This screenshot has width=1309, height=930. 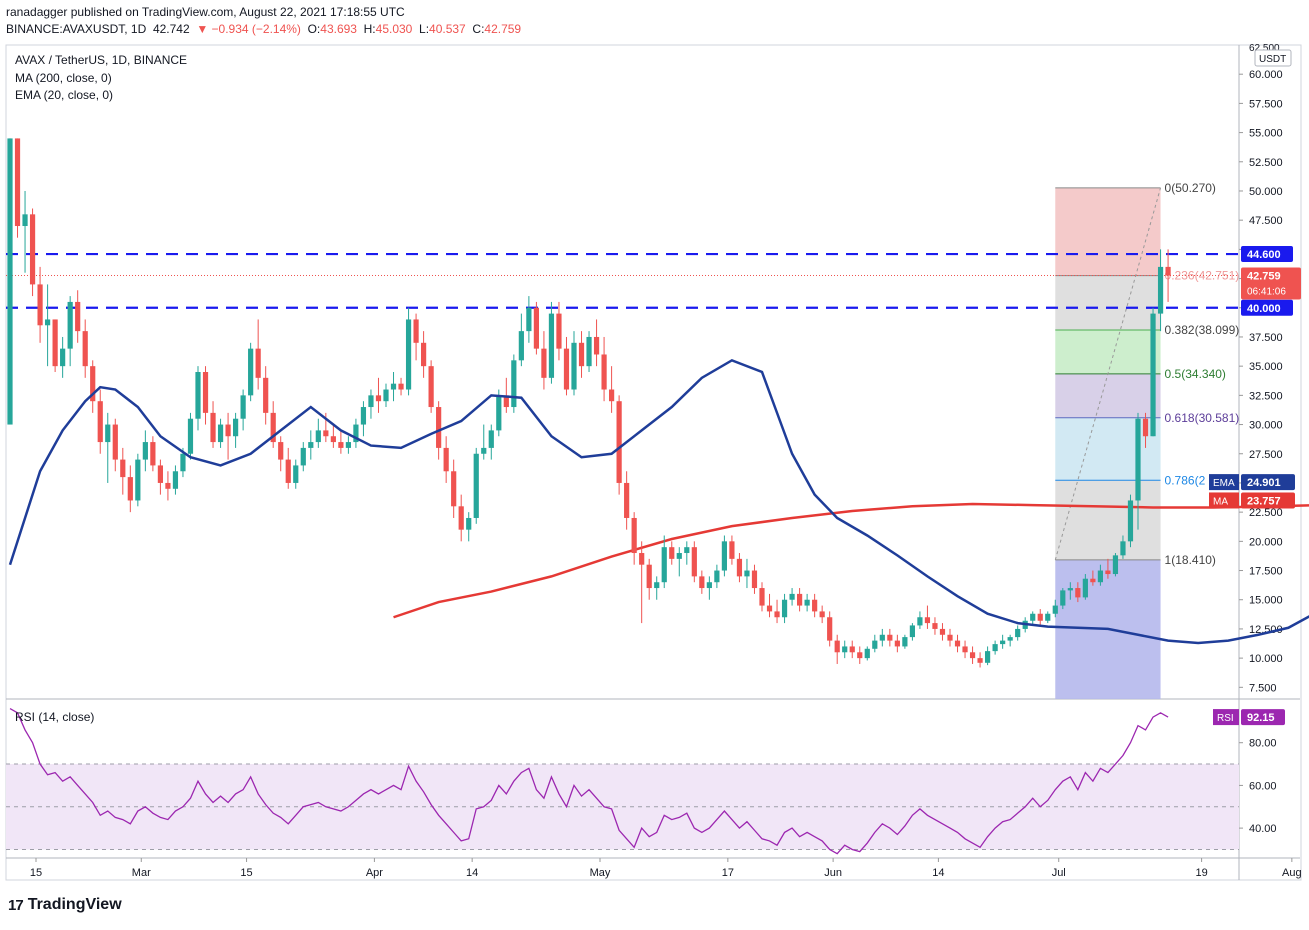 I want to click on currency-label-bg, so click(x=1273, y=58).